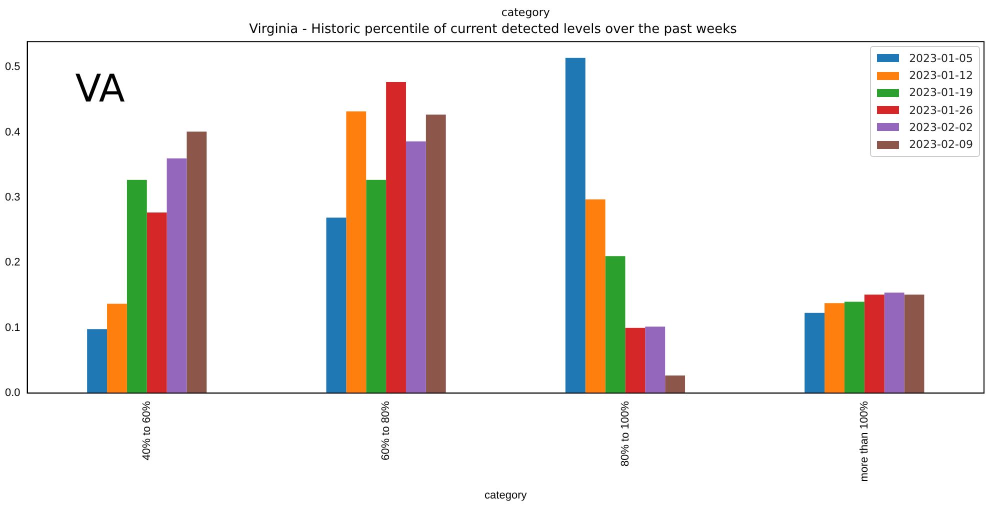  I want to click on legend-label: 2023-02-09, so click(941, 145).